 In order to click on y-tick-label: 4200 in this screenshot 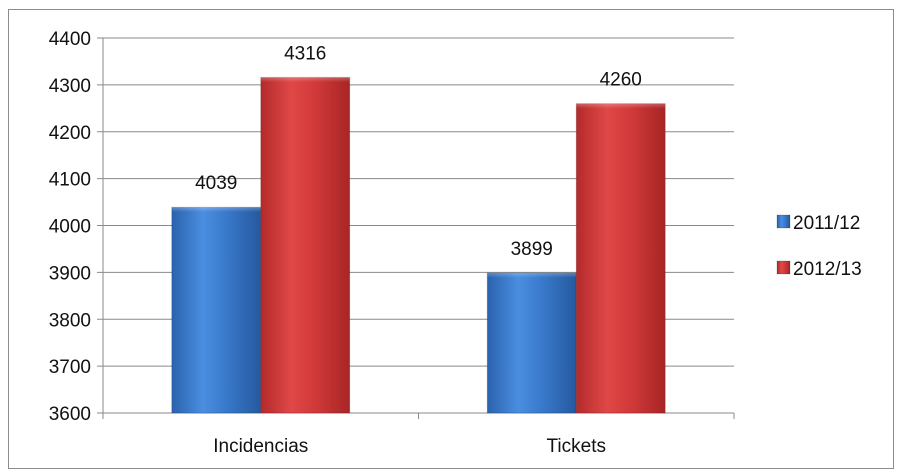, I will do `click(70, 133)`.